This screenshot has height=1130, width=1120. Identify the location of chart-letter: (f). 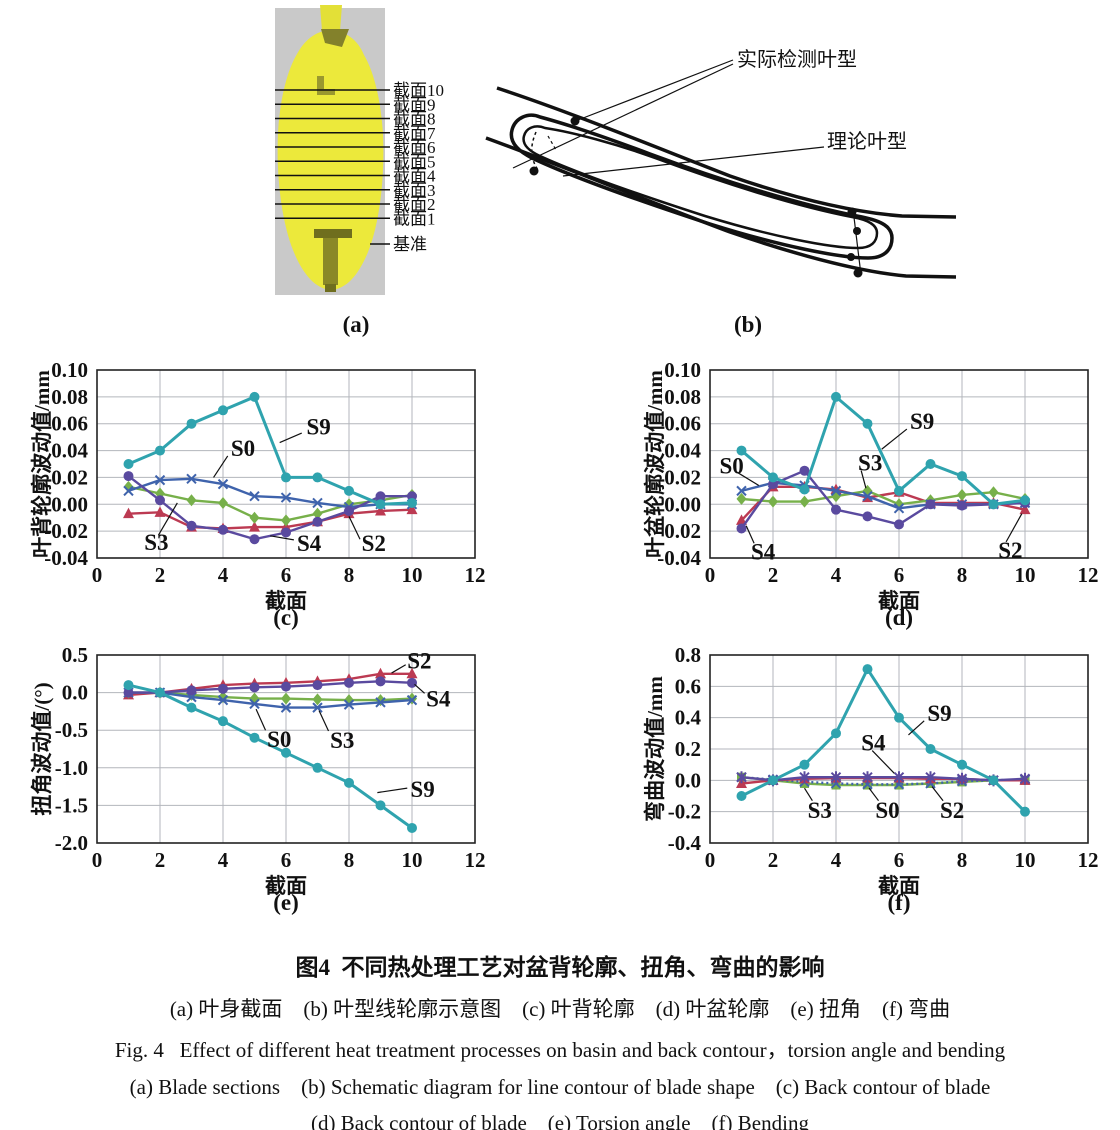
(899, 902).